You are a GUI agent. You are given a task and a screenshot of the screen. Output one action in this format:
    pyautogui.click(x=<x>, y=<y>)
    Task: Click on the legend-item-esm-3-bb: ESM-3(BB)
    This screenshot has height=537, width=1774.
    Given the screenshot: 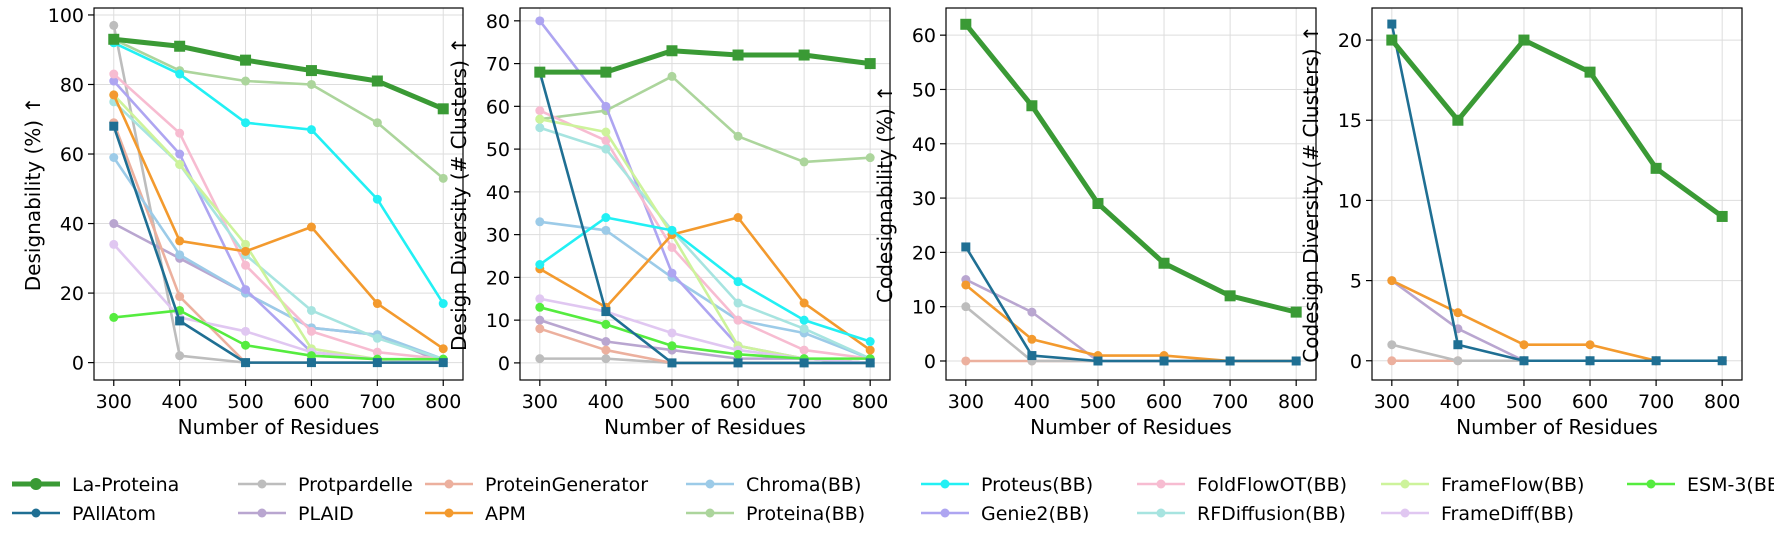 What is the action you would take?
    pyautogui.click(x=1700, y=485)
    